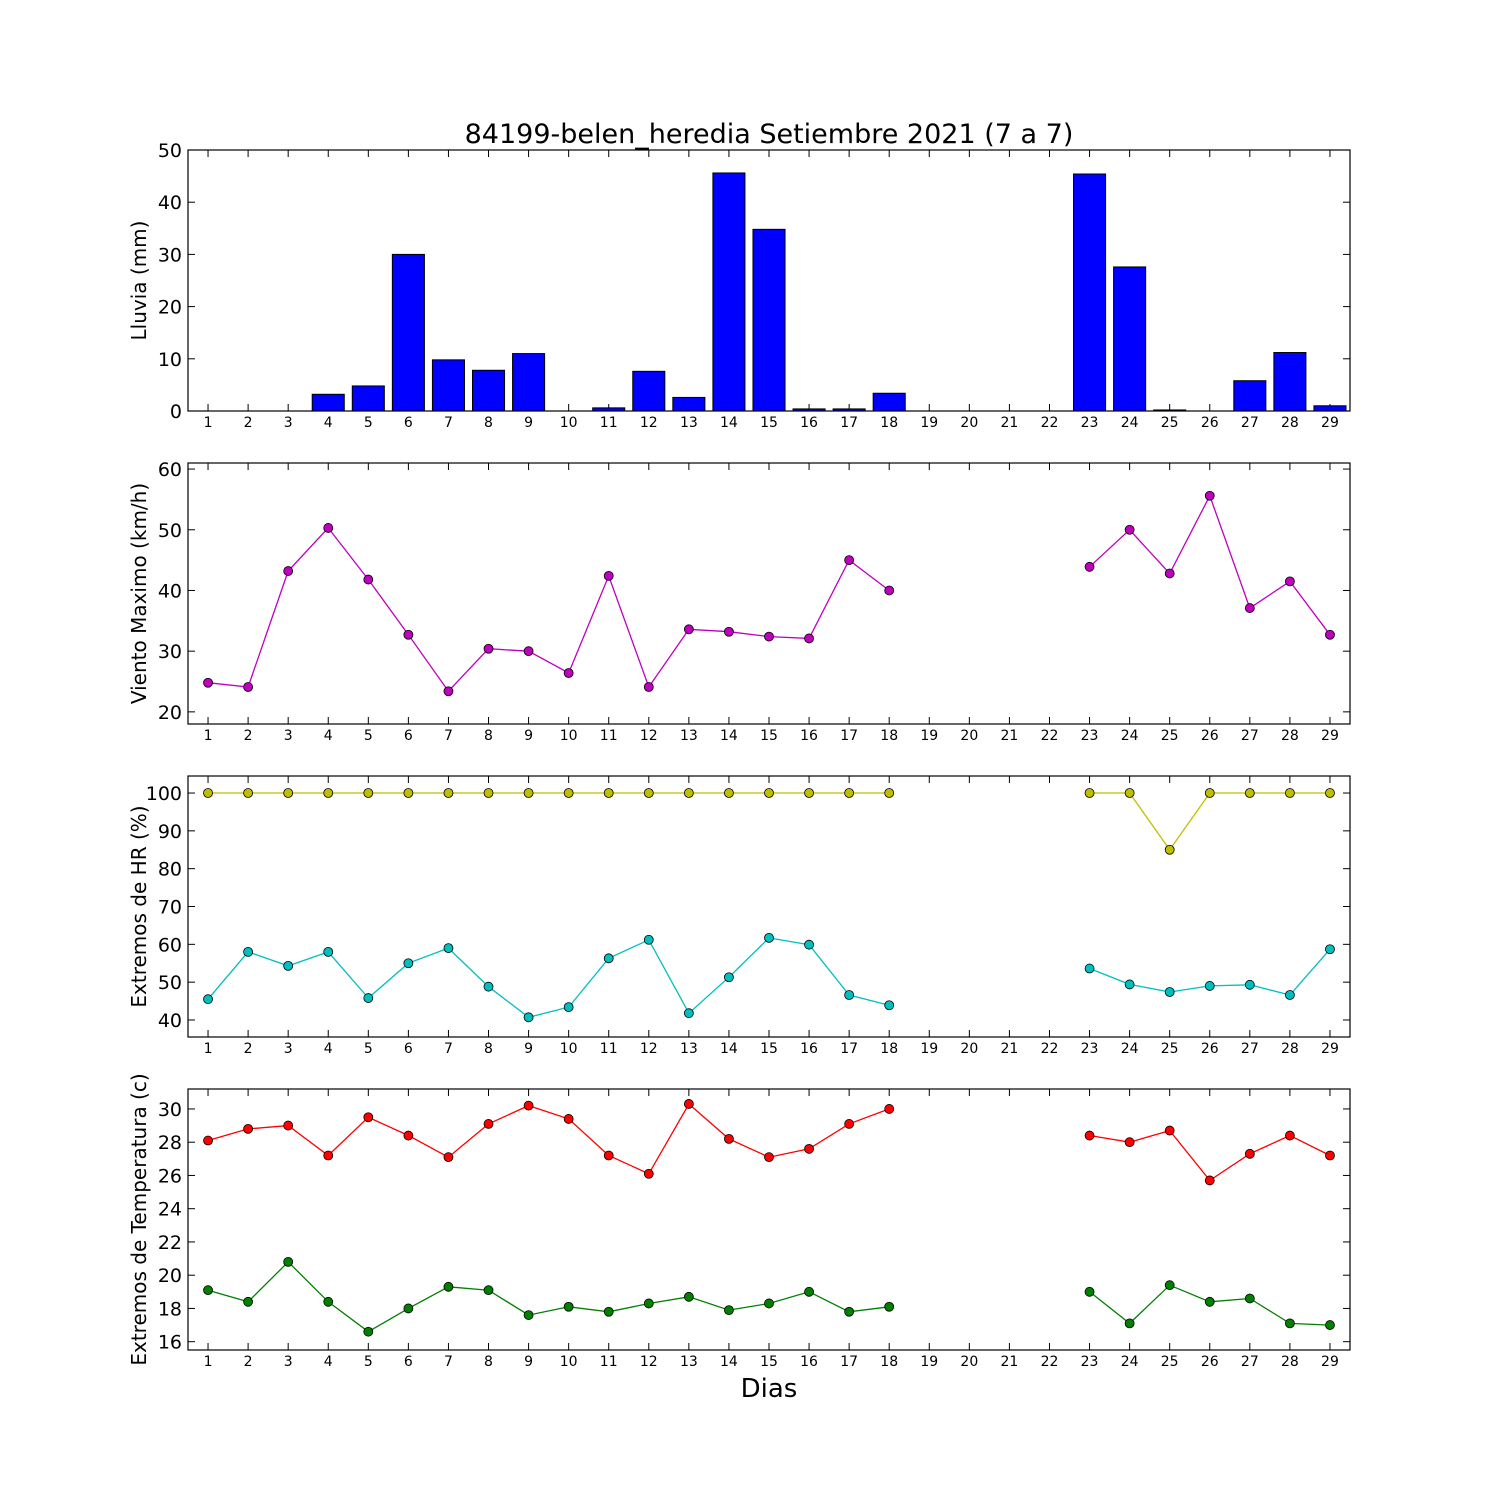  What do you see at coordinates (1009, 1362) in the screenshot?
I see `temperature-xtick-label: 21` at bounding box center [1009, 1362].